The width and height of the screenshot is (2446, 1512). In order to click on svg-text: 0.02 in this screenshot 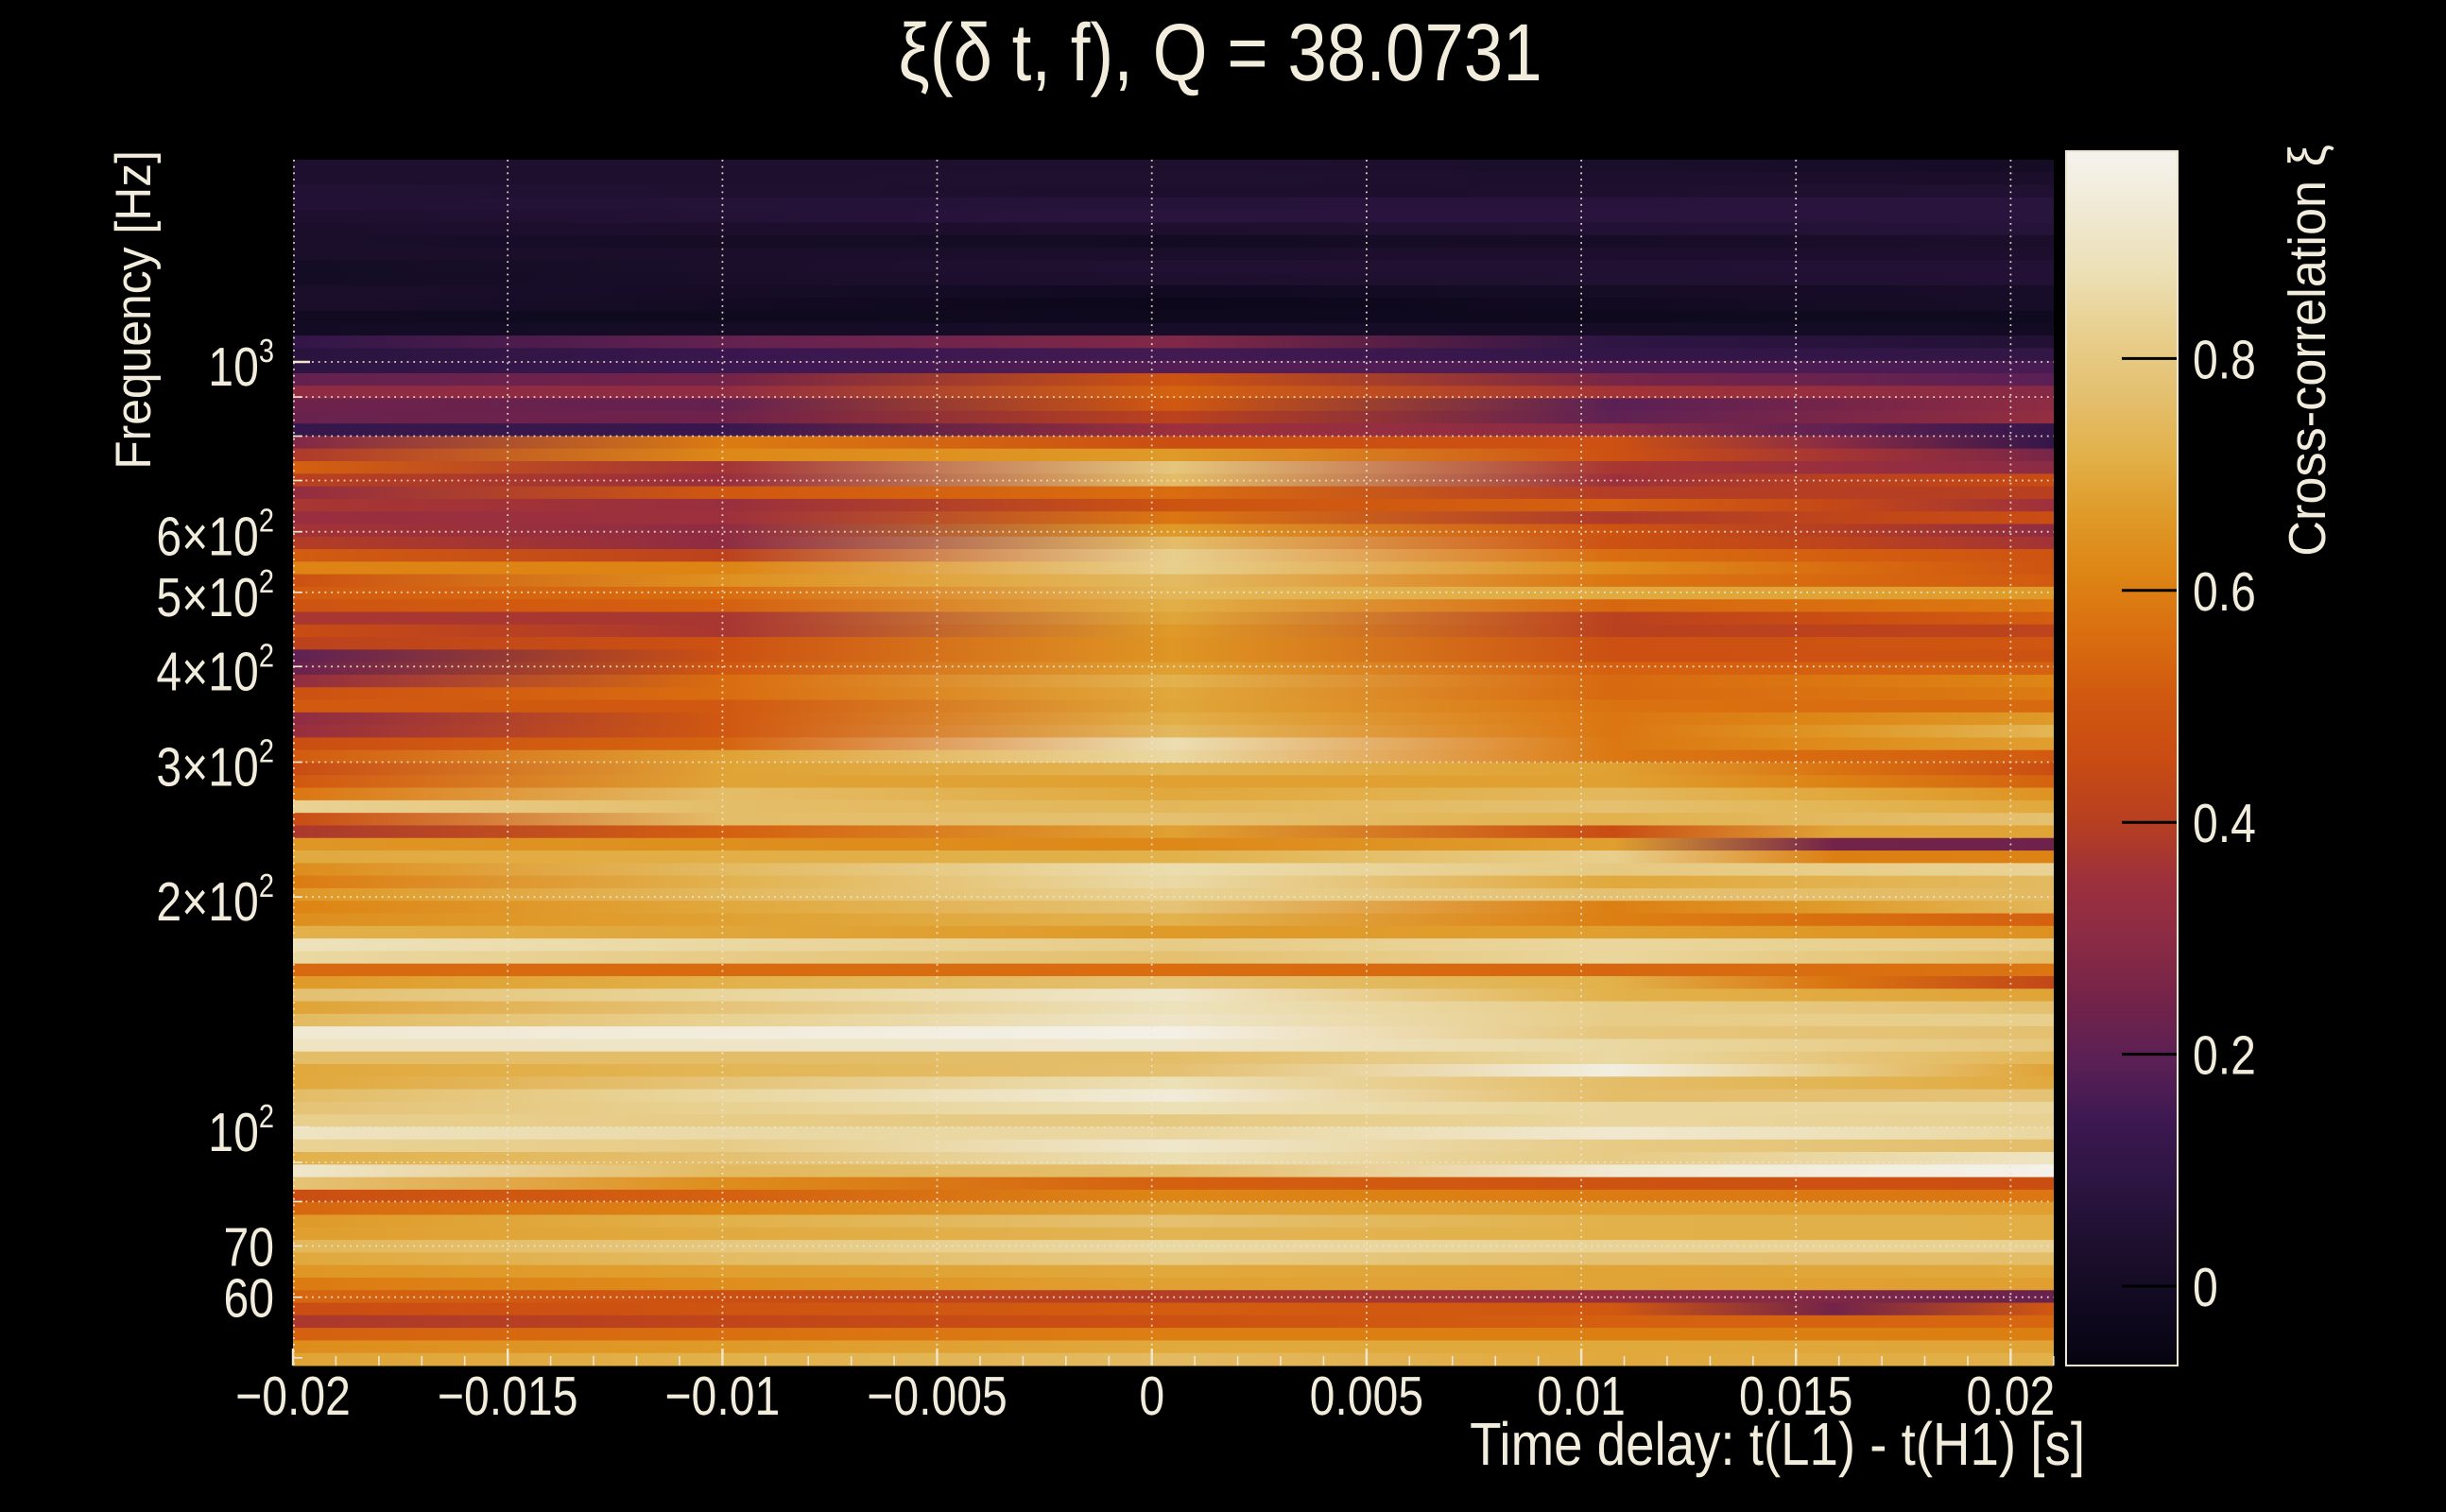, I will do `click(2012, 1396)`.